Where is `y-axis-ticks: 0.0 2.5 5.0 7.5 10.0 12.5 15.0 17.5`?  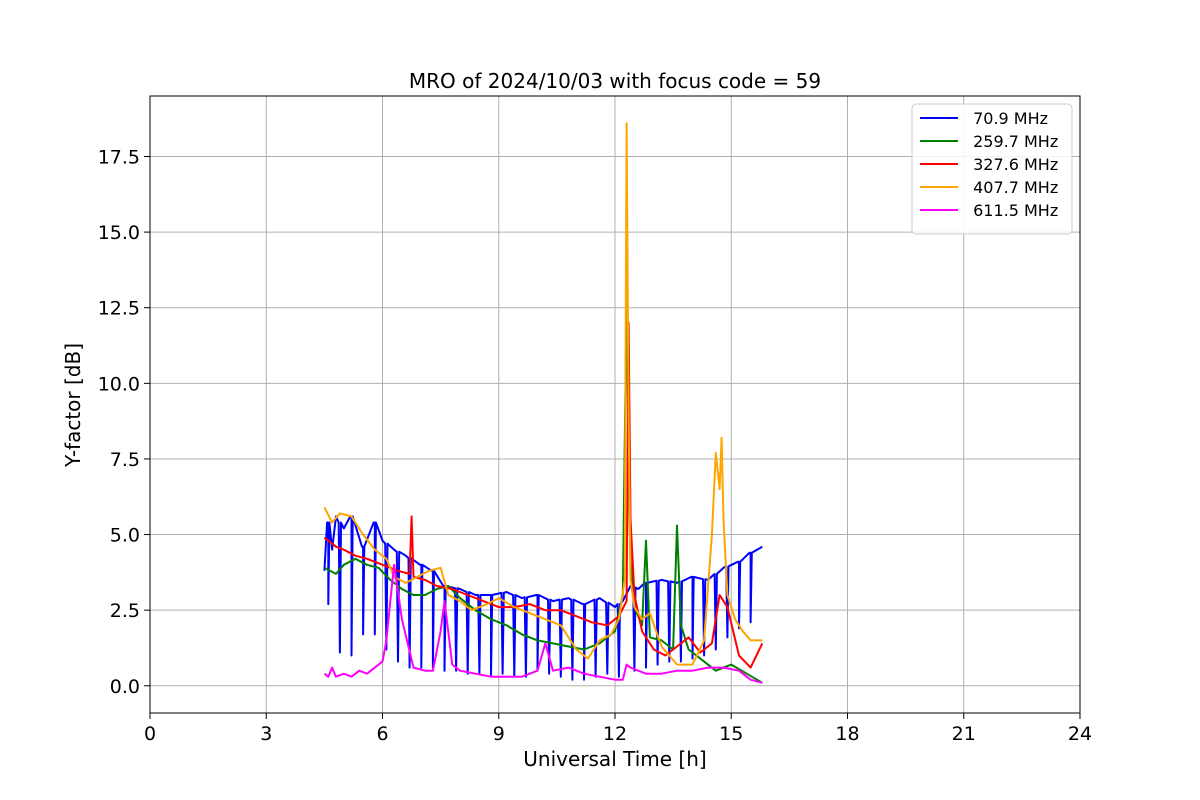 y-axis-ticks: 0.0 2.5 5.0 7.5 10.0 12.5 15.0 17.5 is located at coordinates (124, 422).